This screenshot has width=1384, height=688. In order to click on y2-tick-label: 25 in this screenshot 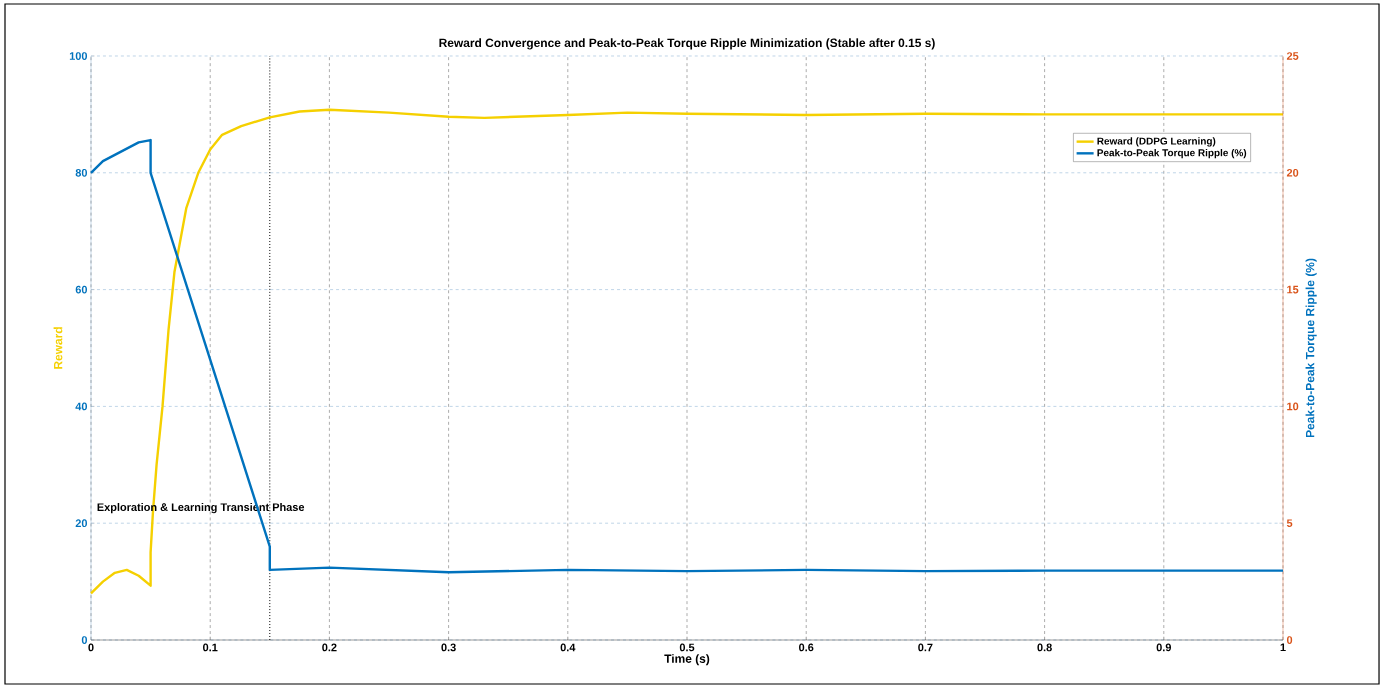, I will do `click(1292, 56)`.